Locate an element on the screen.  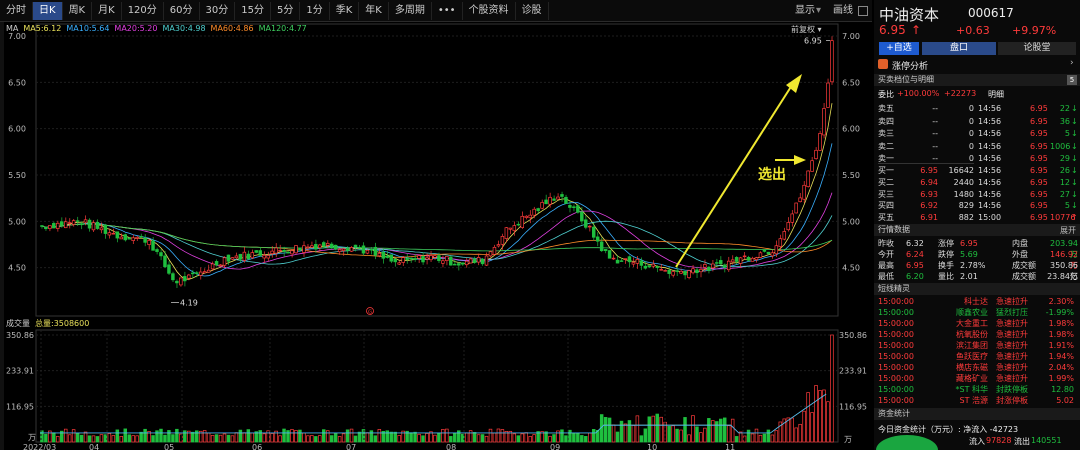
tab-2: 周K is located at coordinates (78, 11).